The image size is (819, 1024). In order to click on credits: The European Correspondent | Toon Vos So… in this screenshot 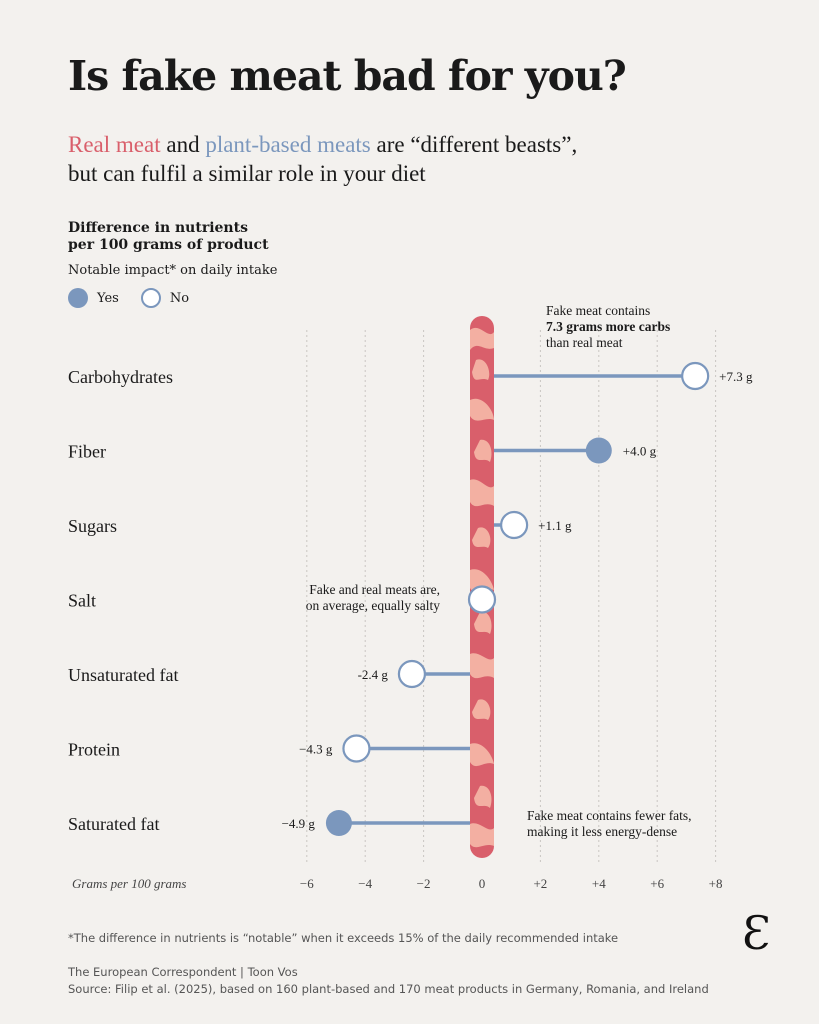, I will do `click(388, 981)`.